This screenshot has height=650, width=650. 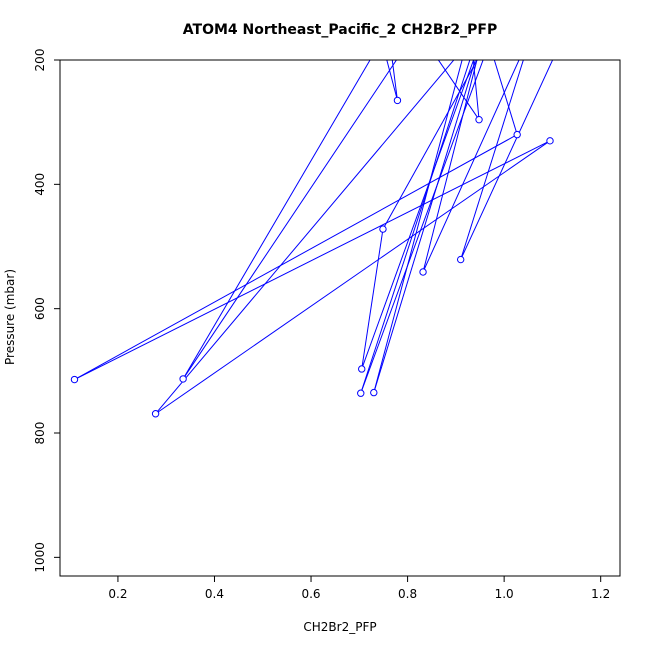 What do you see at coordinates (40, 308) in the screenshot?
I see `y-tick-label: 600` at bounding box center [40, 308].